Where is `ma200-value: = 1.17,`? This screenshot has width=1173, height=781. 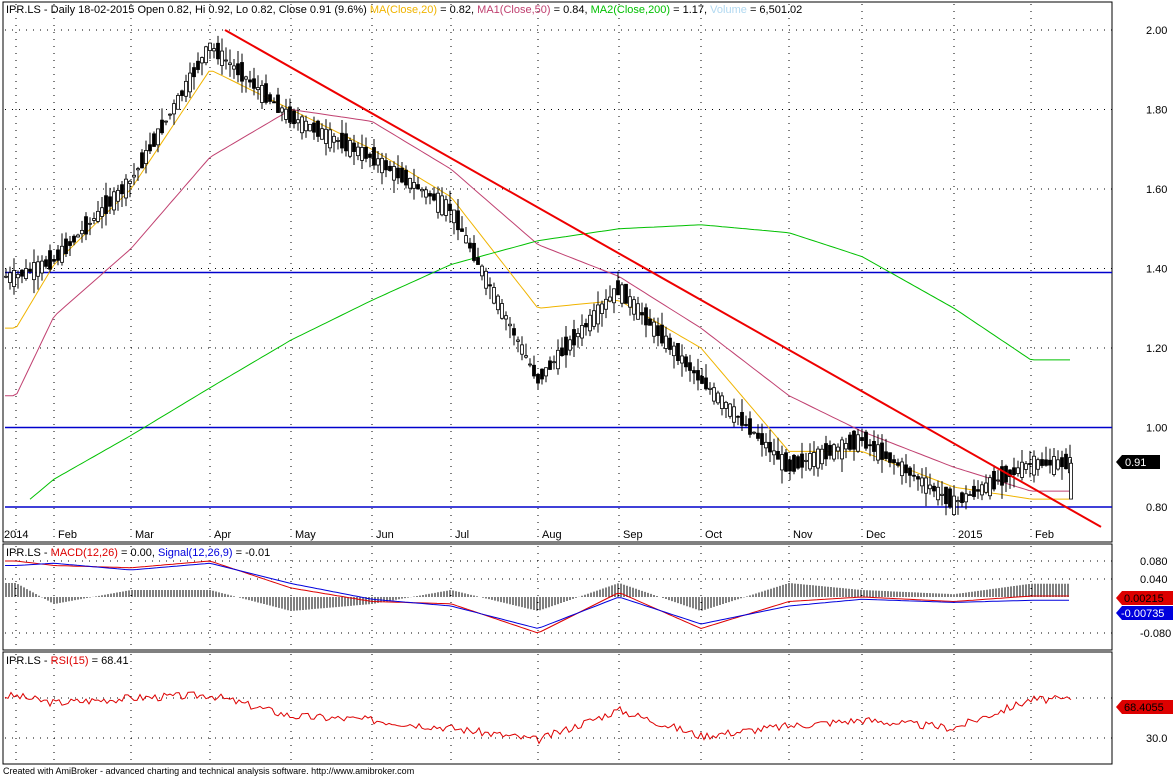
ma200-value: = 1.17, is located at coordinates (690, 10).